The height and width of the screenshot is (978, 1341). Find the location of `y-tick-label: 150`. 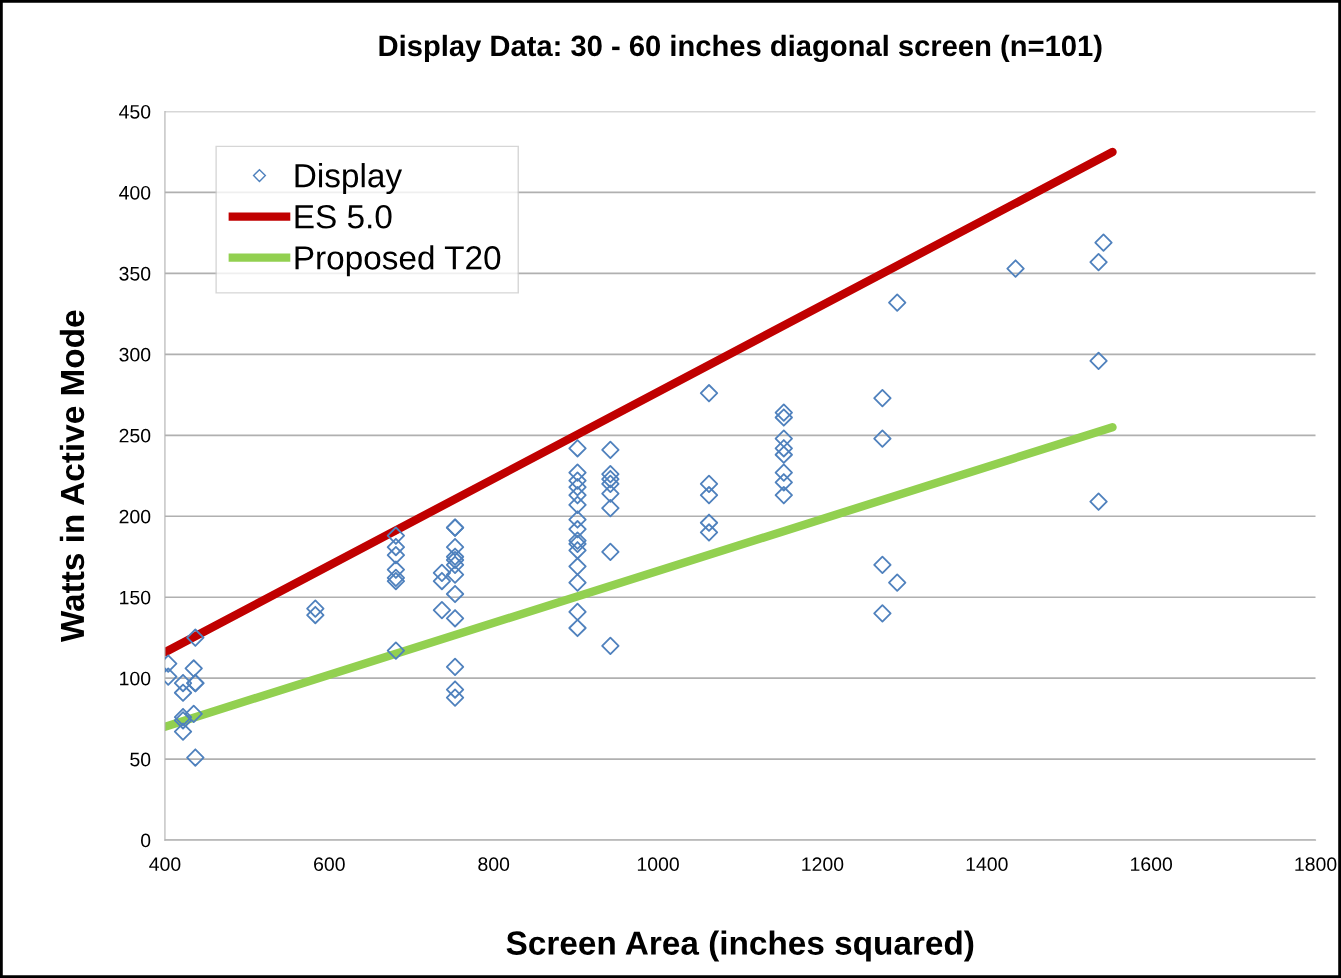

y-tick-label: 150 is located at coordinates (135, 597).